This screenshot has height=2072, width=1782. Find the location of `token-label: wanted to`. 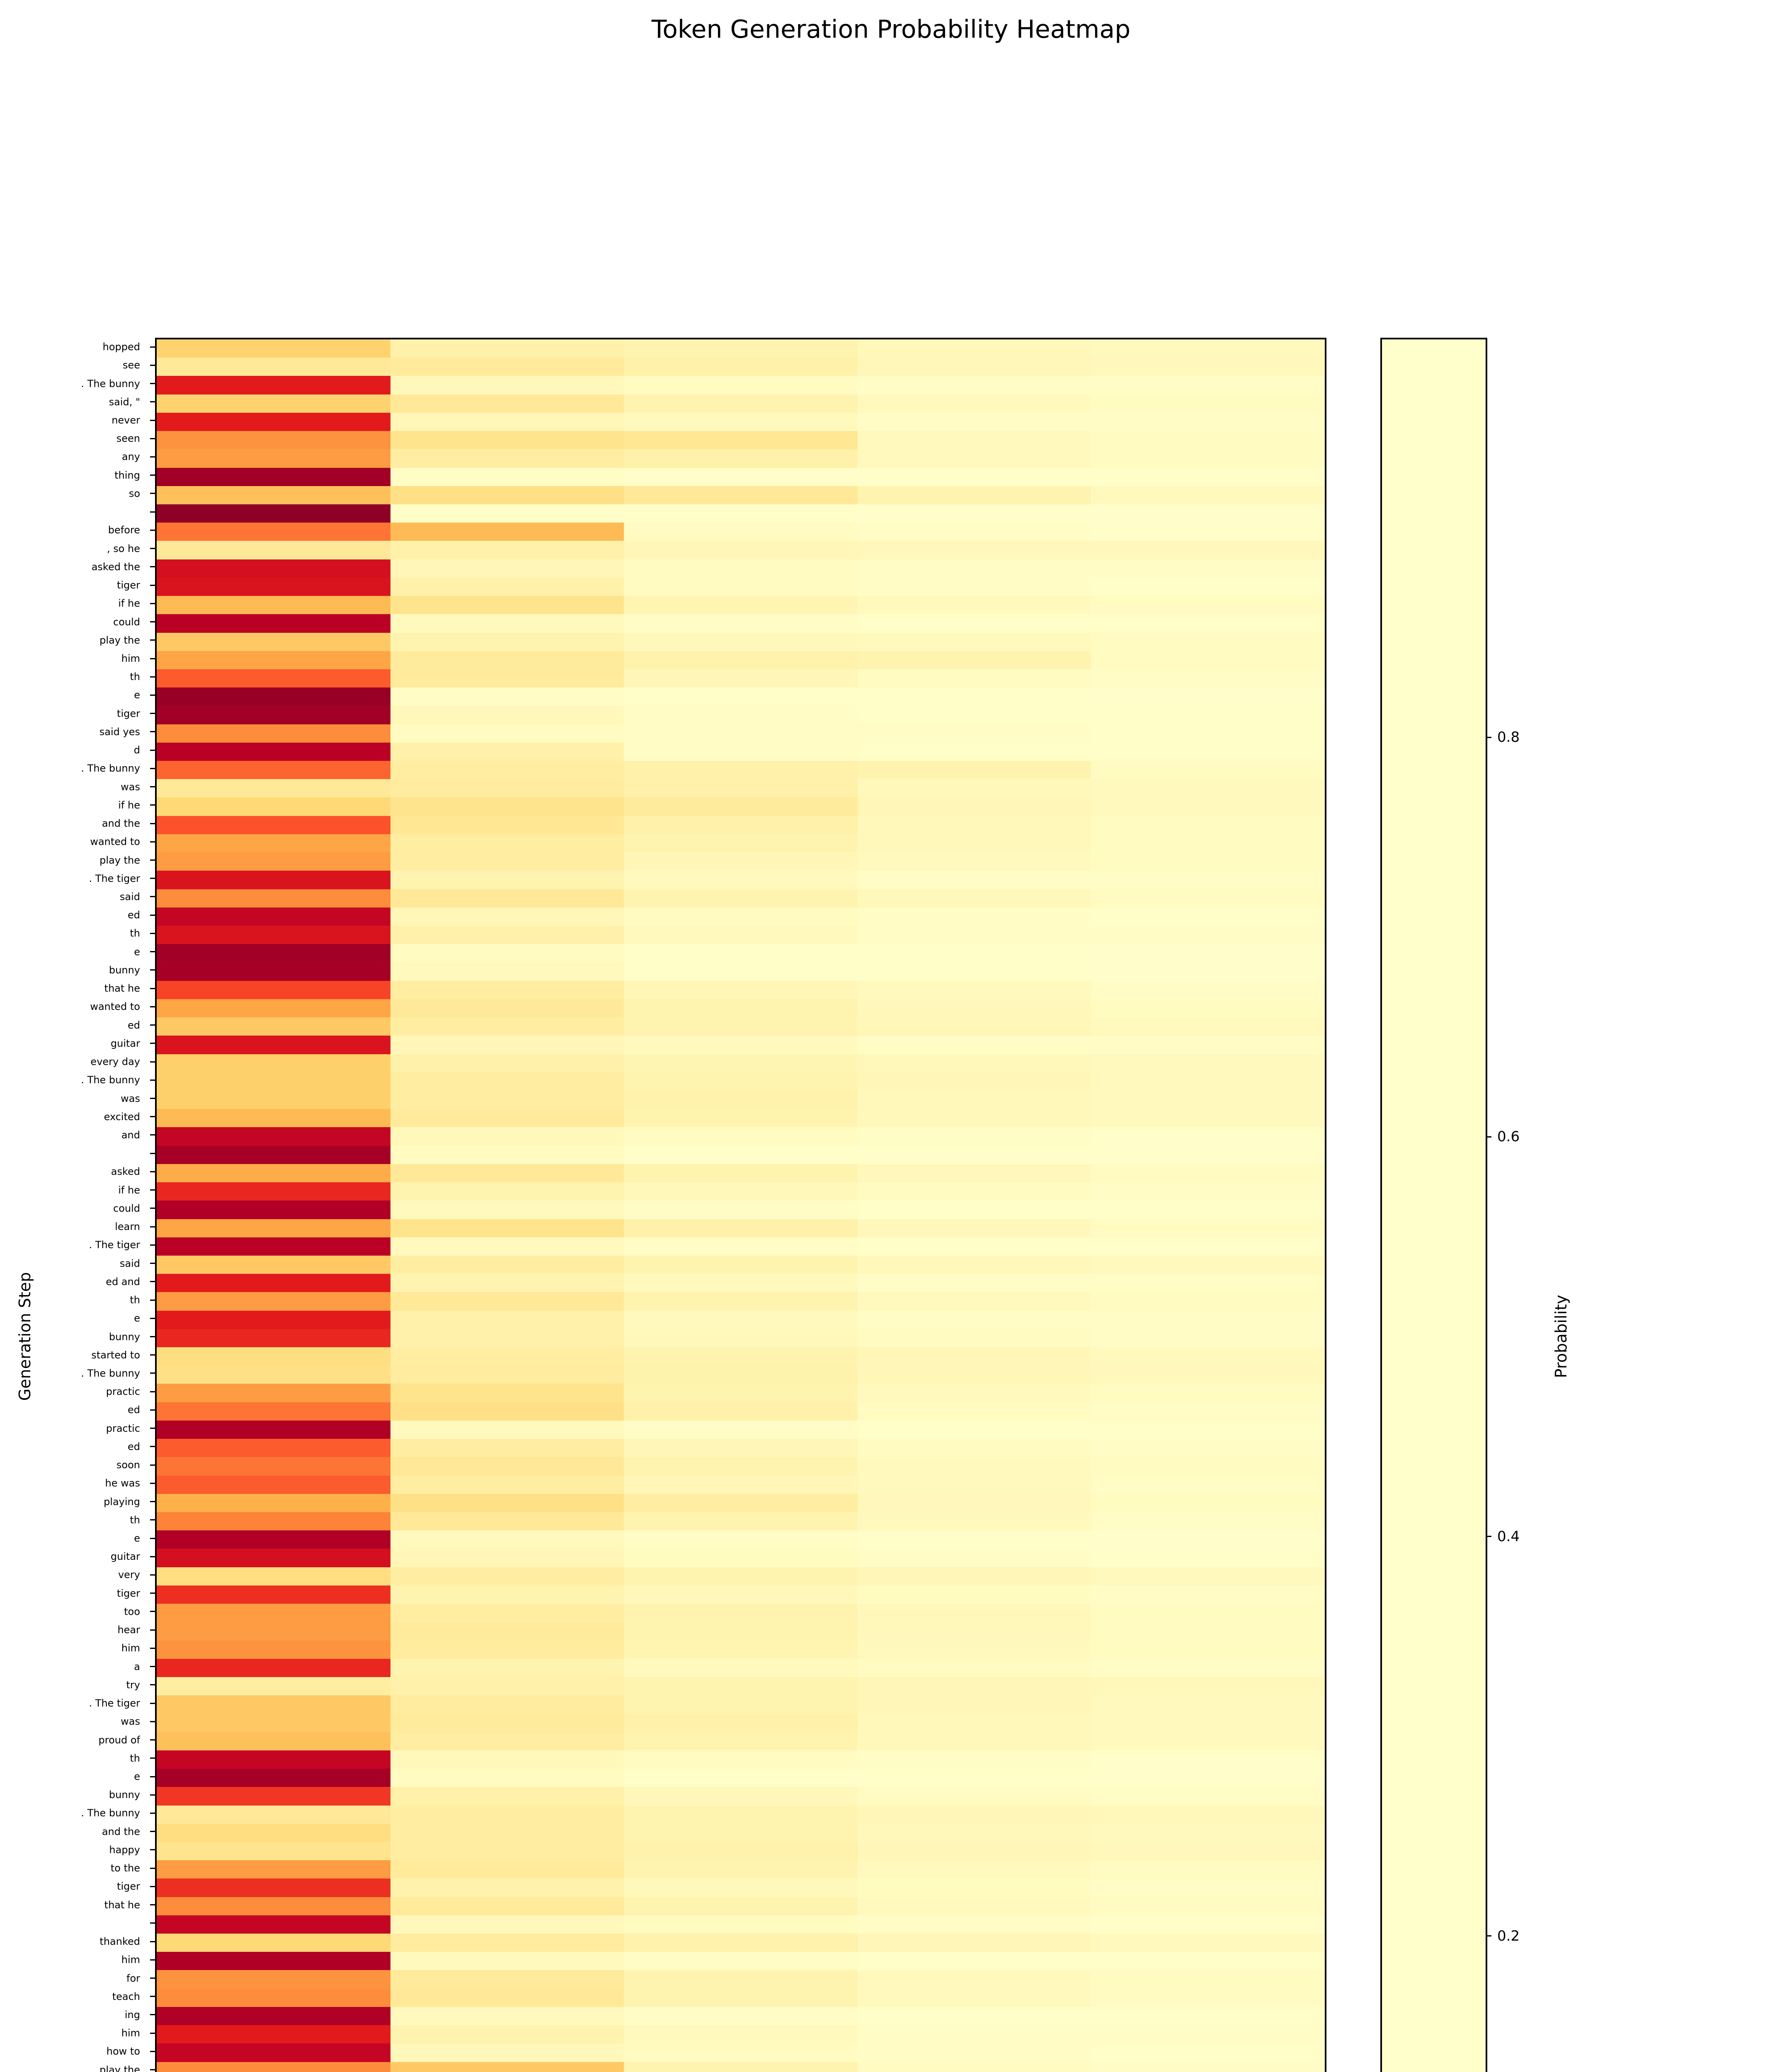

token-label: wanted to is located at coordinates (115, 1007).